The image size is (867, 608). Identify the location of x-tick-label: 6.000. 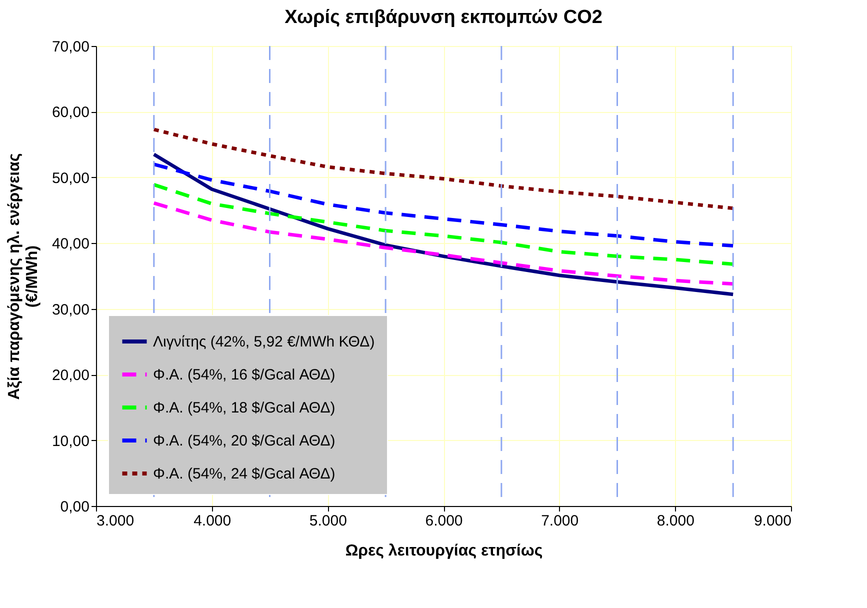
(444, 521).